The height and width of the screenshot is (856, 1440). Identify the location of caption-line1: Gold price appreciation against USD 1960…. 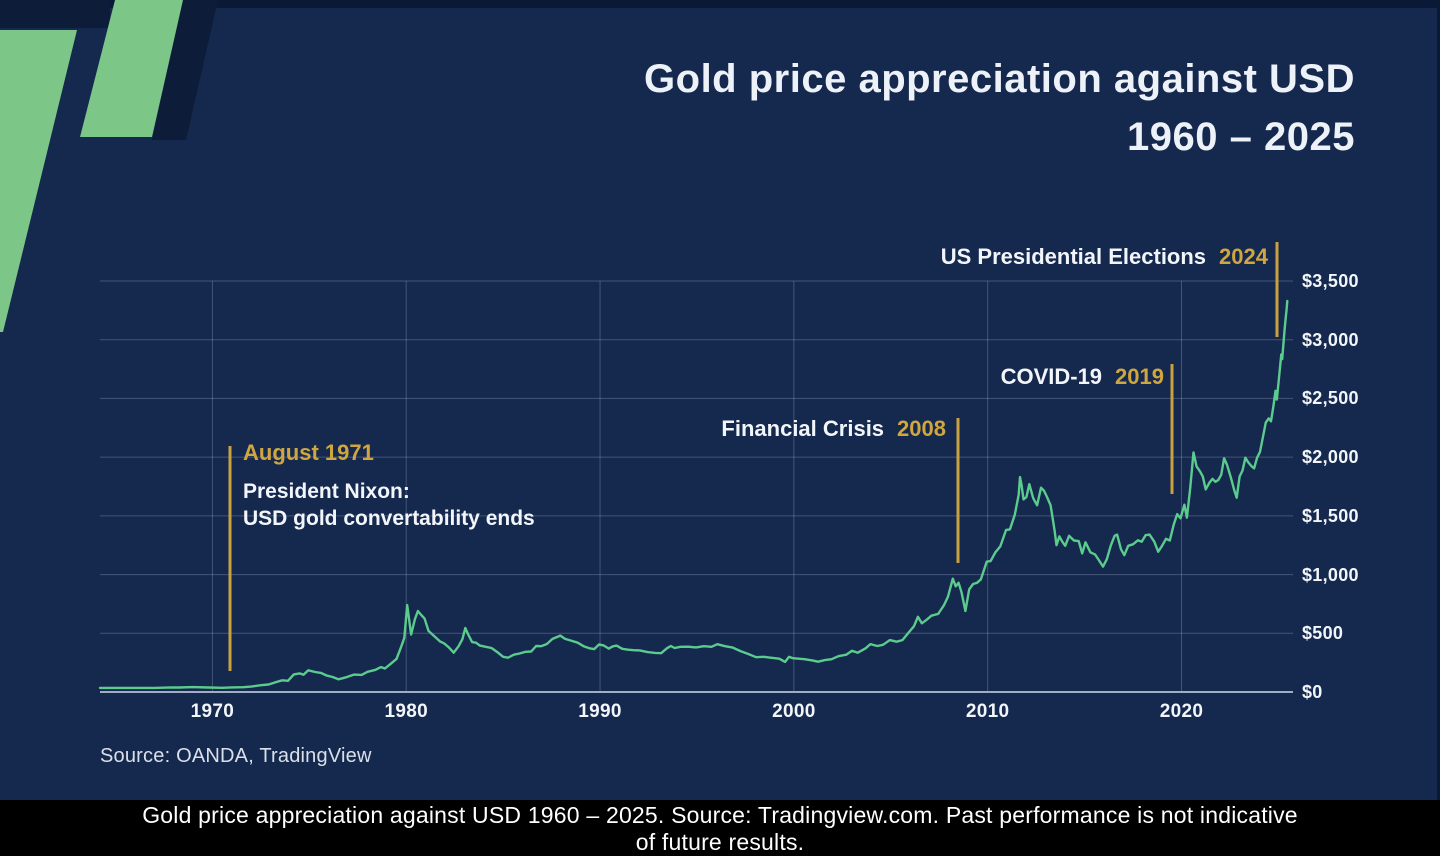
(720, 815).